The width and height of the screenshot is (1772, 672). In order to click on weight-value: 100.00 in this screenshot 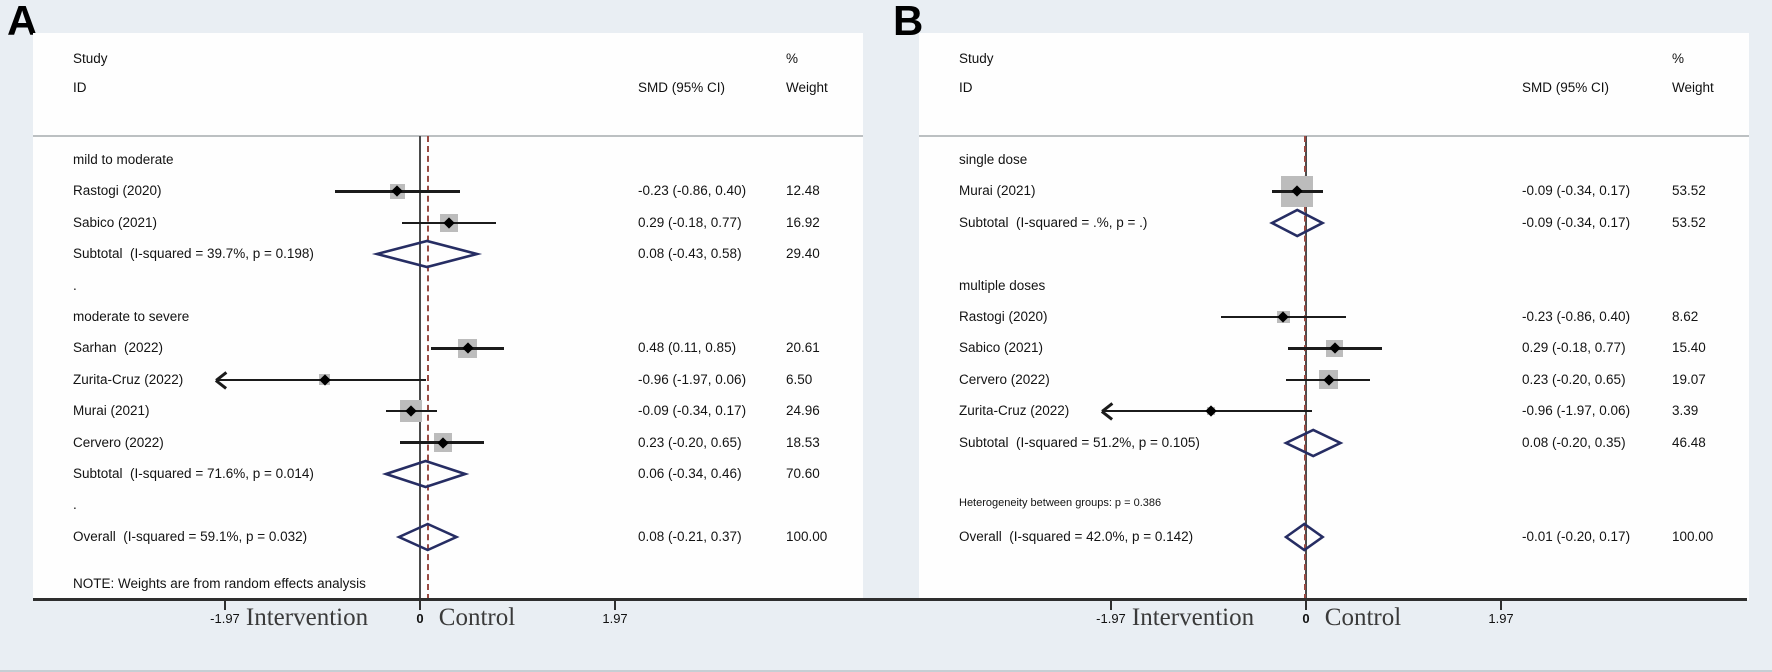, I will do `click(1693, 536)`.